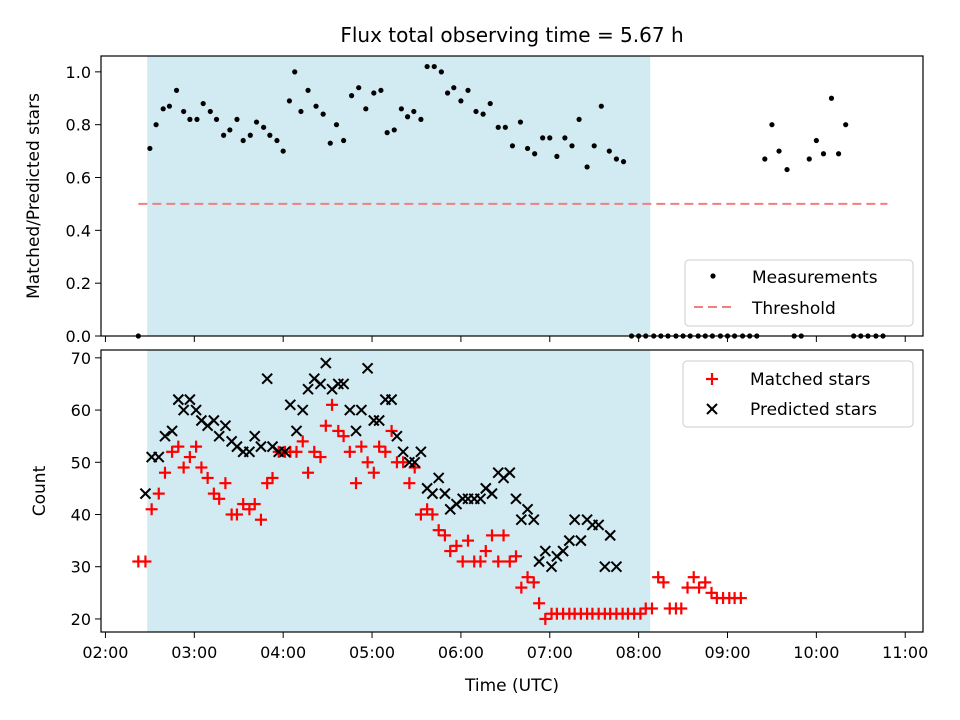  Describe the element at coordinates (372, 652) in the screenshot. I see `x-tick-label: 05:00` at that location.